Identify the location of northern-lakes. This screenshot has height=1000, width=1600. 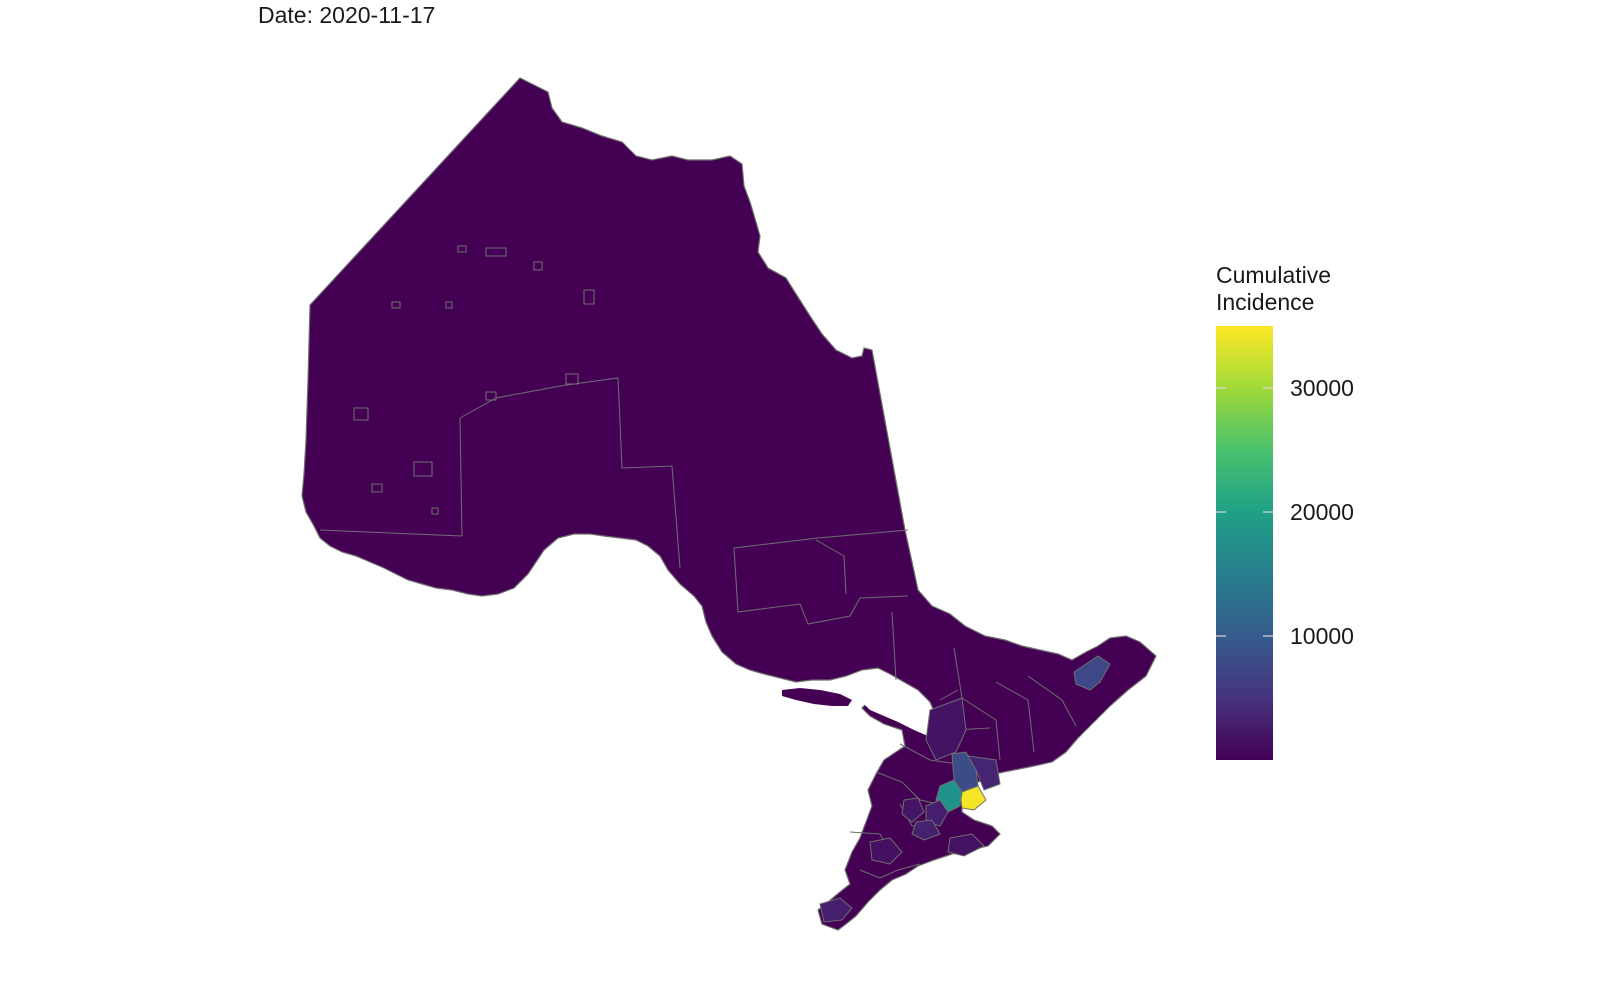
(474, 380).